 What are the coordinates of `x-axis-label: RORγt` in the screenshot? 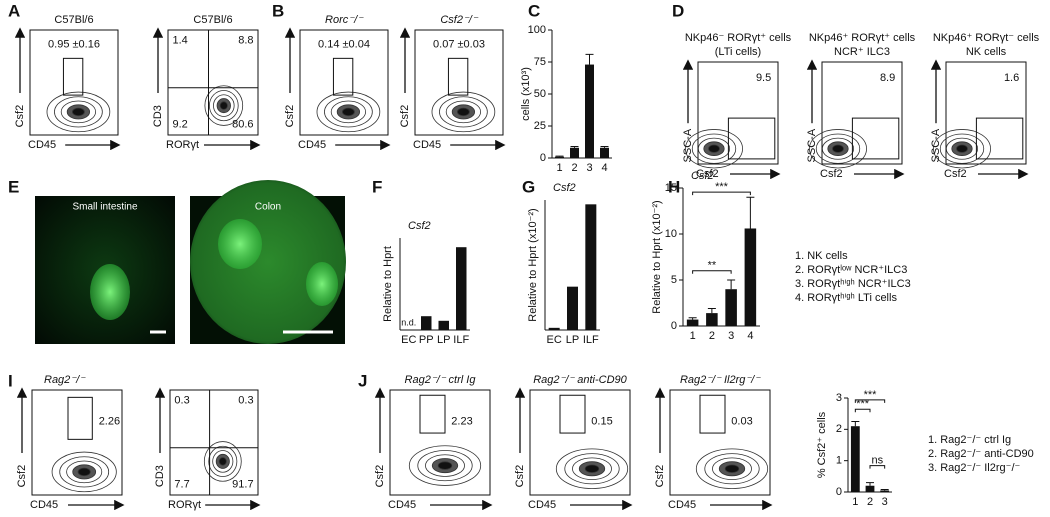 It's located at (184, 505).